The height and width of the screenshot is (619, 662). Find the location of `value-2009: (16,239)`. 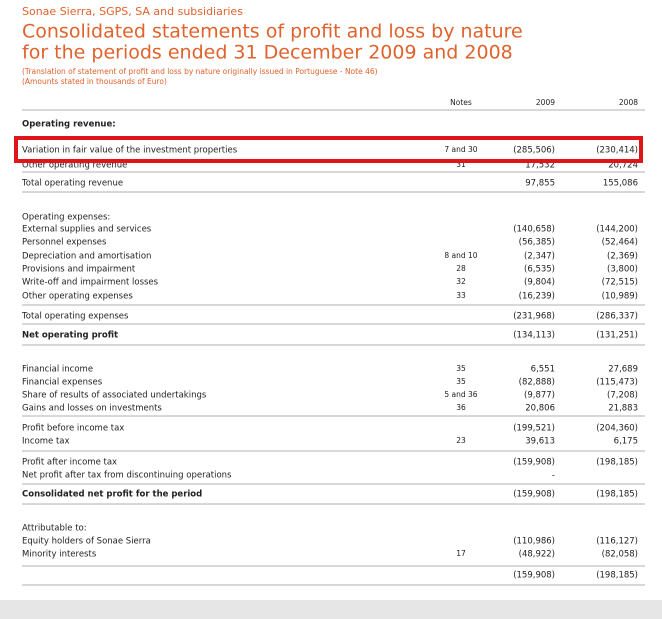

value-2009: (16,239) is located at coordinates (537, 297).